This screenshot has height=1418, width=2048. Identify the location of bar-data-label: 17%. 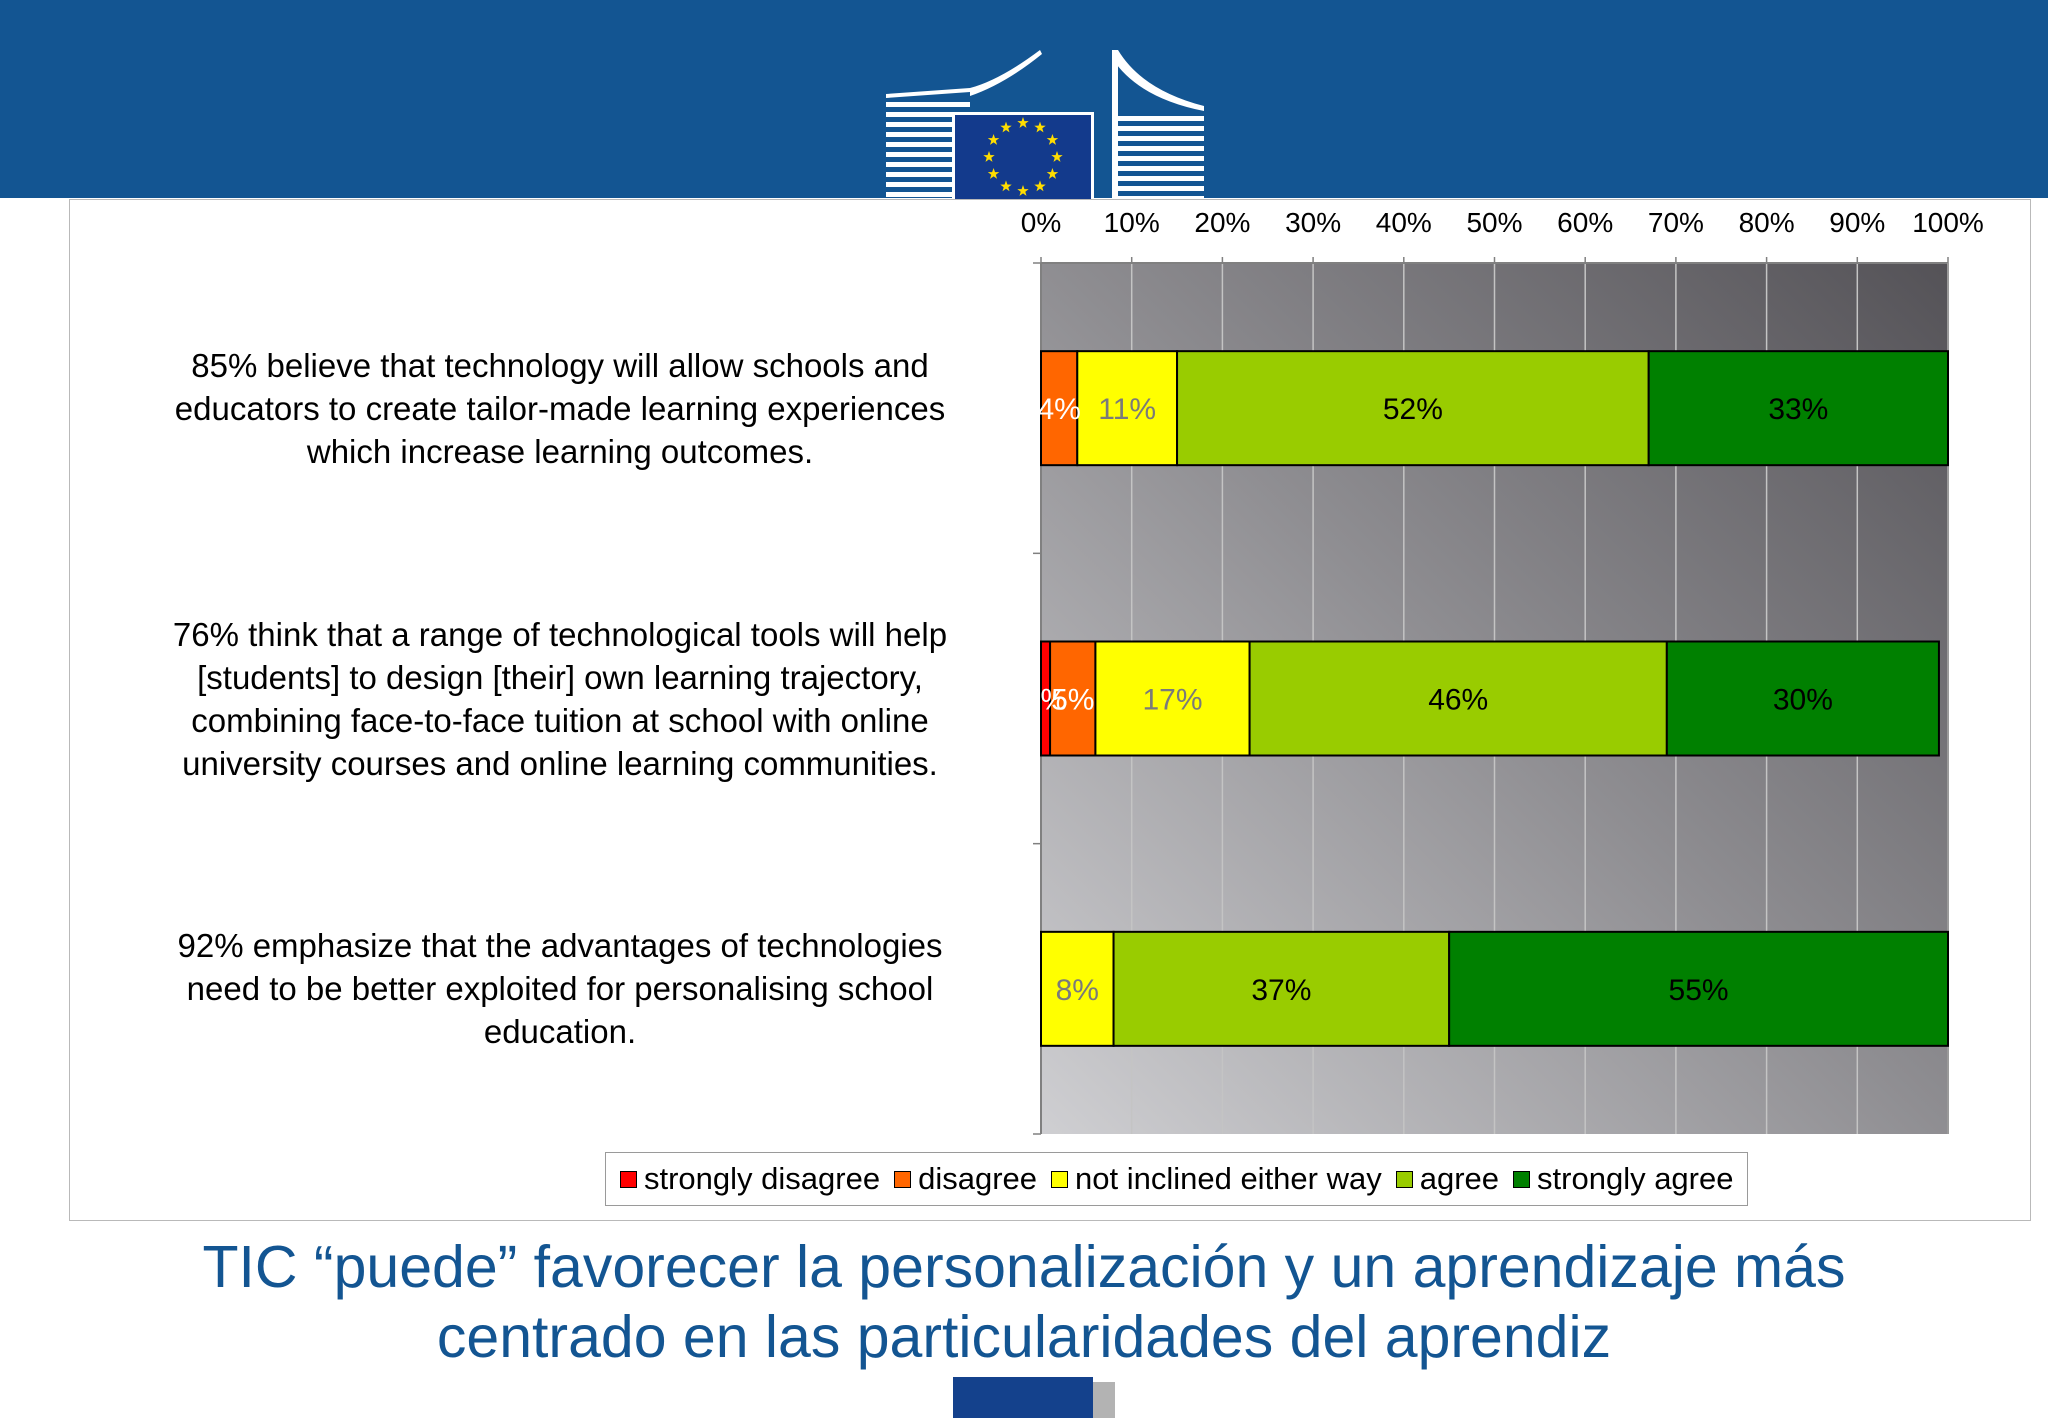
(1172, 700).